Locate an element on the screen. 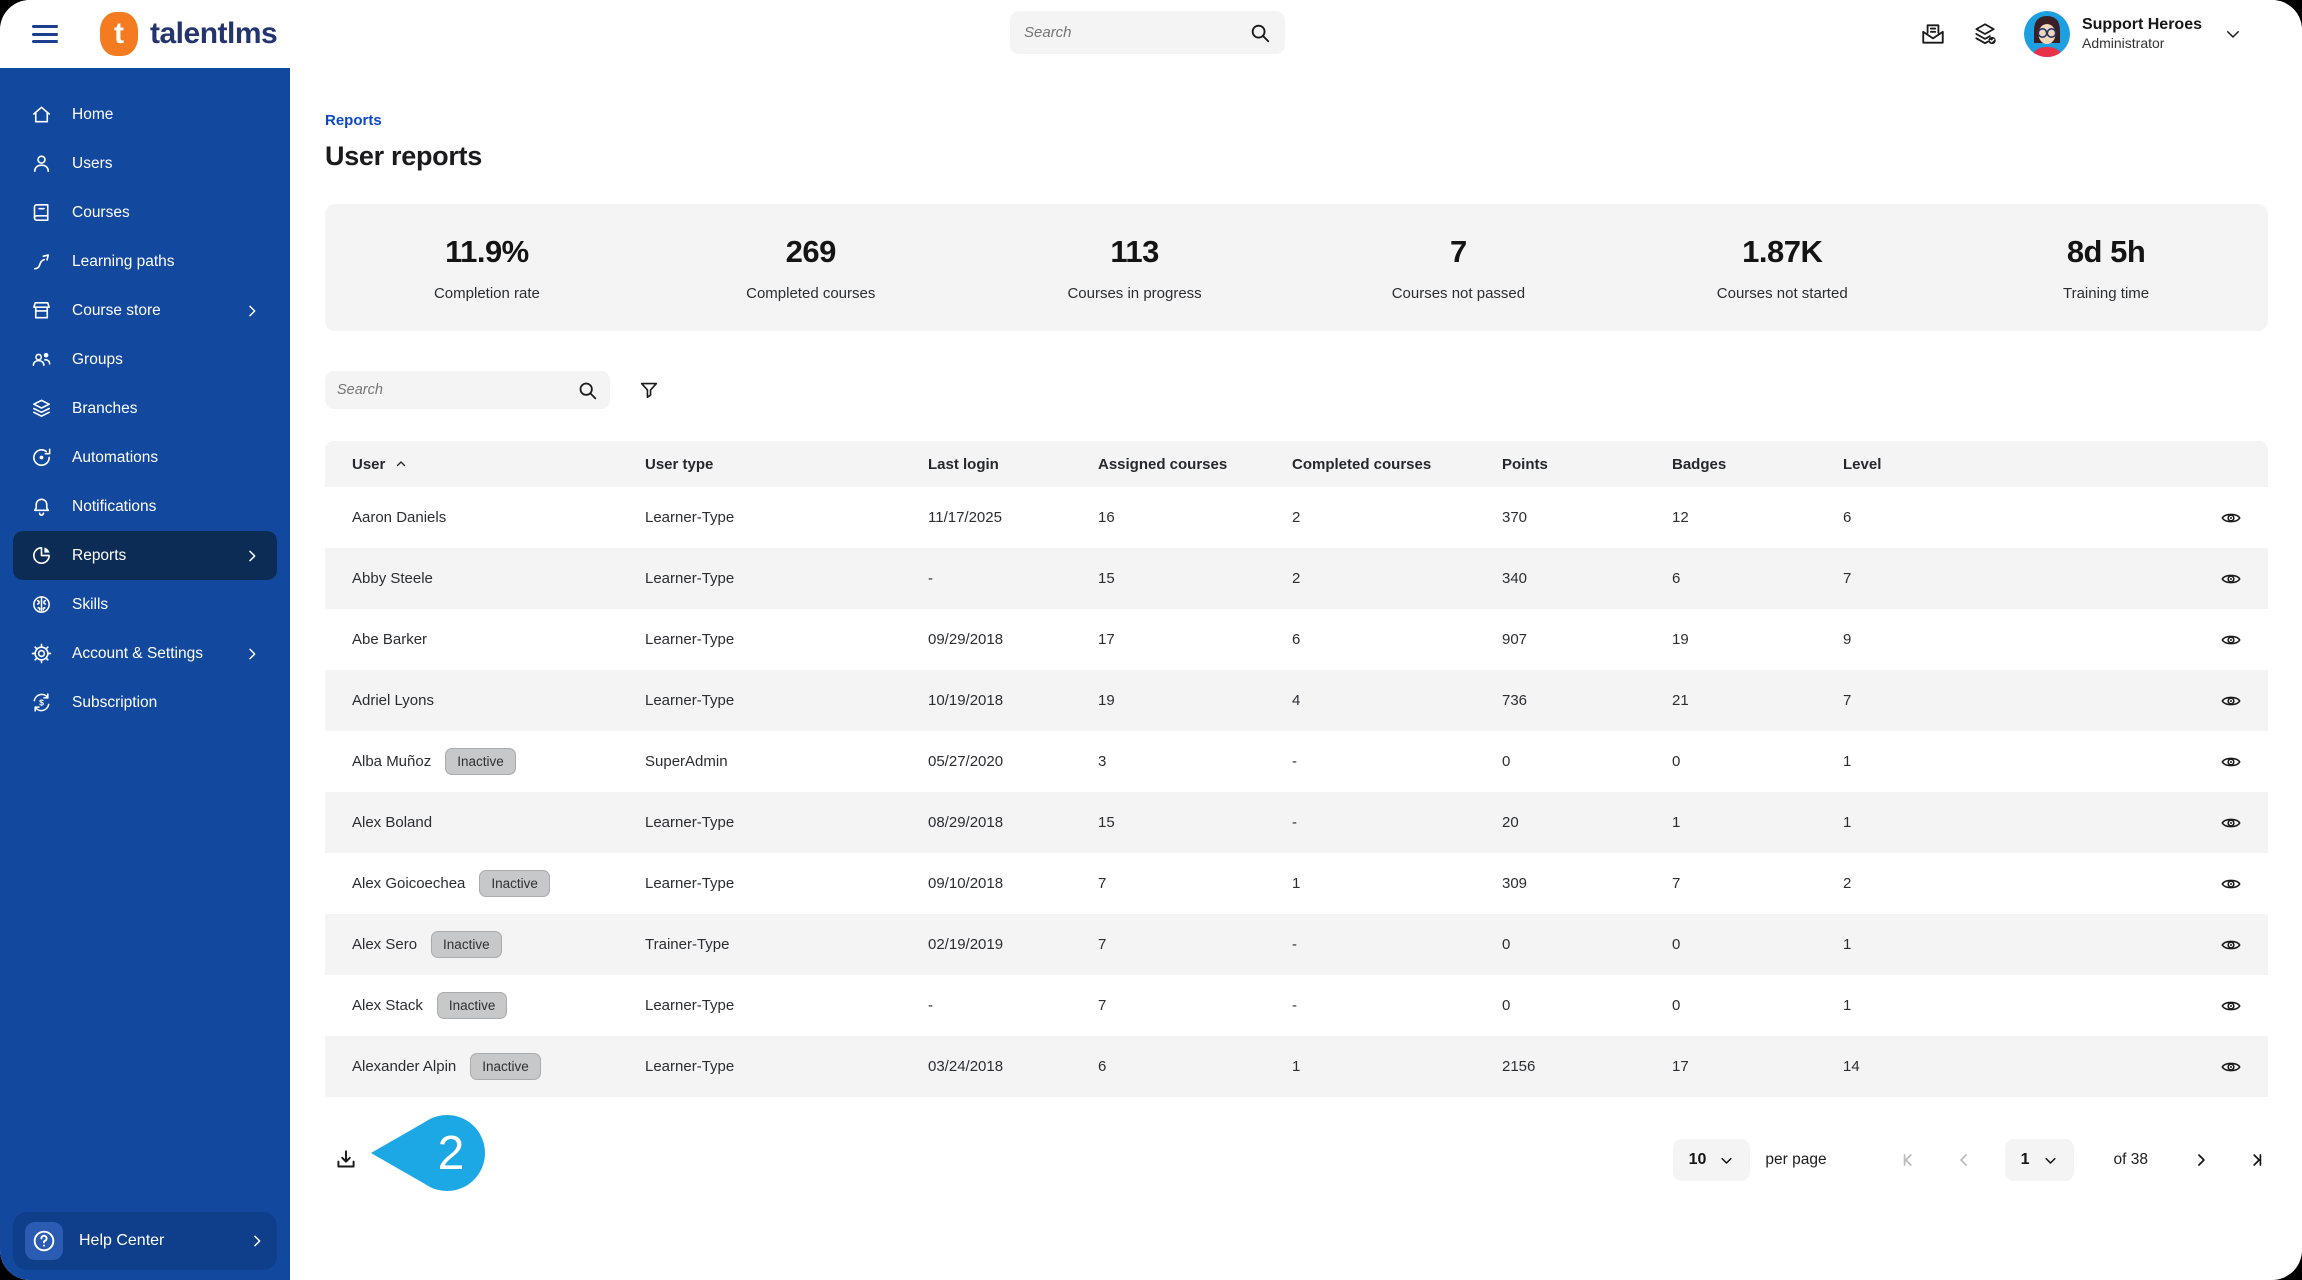 The width and height of the screenshot is (2302, 1280). column-header-user: User is located at coordinates (380, 464).